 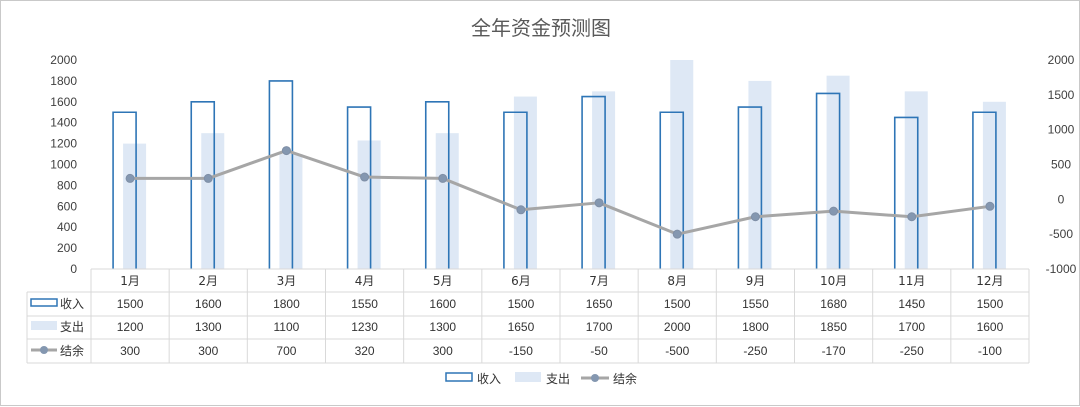 What do you see at coordinates (67, 206) in the screenshot?
I see `left-axis-tick: 600` at bounding box center [67, 206].